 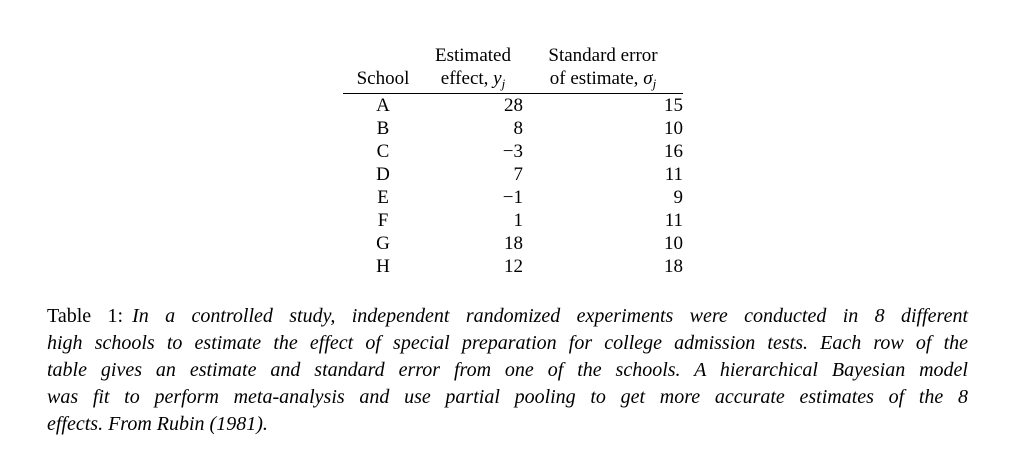 What do you see at coordinates (603, 79) in the screenshot?
I see `se-header-line2: of estimate, σj` at bounding box center [603, 79].